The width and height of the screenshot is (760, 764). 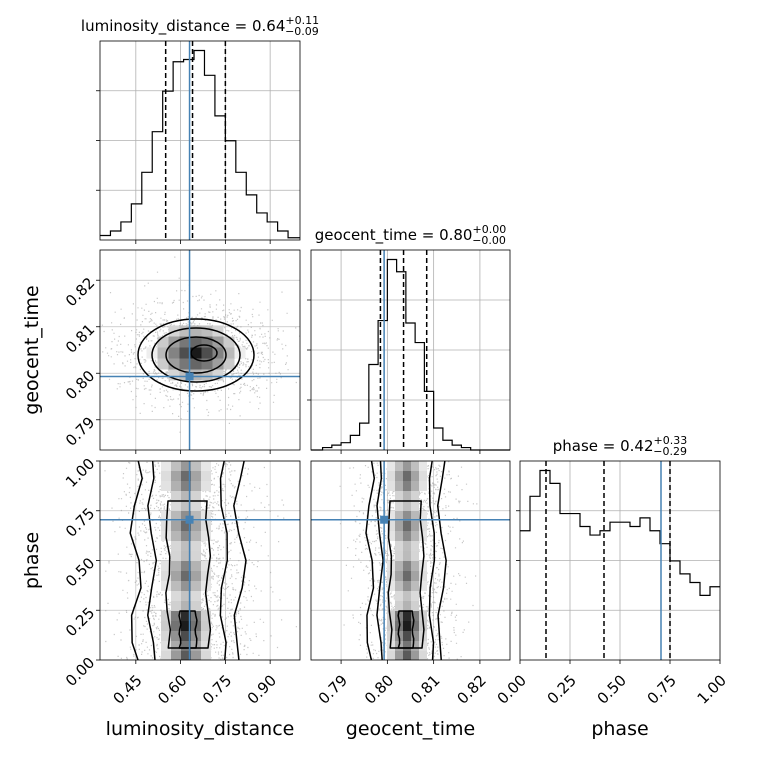 What do you see at coordinates (80, 572) in the screenshot?
I see `y-tick-label: 0.50` at bounding box center [80, 572].